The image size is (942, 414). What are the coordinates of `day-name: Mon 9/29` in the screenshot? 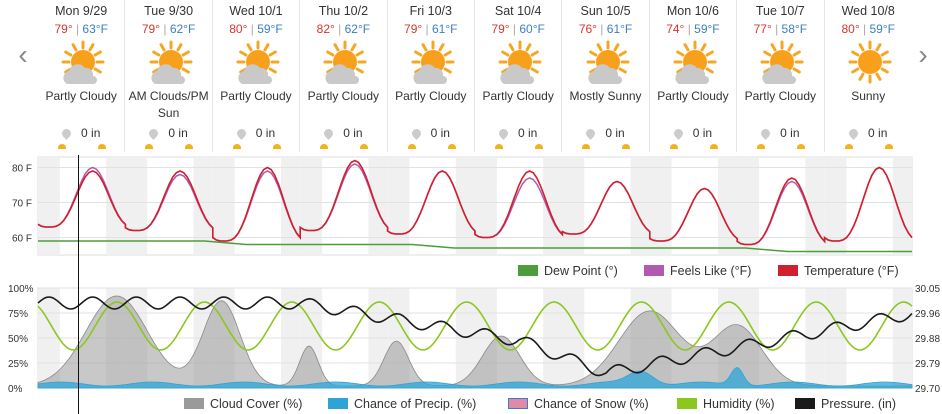 It's located at (81, 11).